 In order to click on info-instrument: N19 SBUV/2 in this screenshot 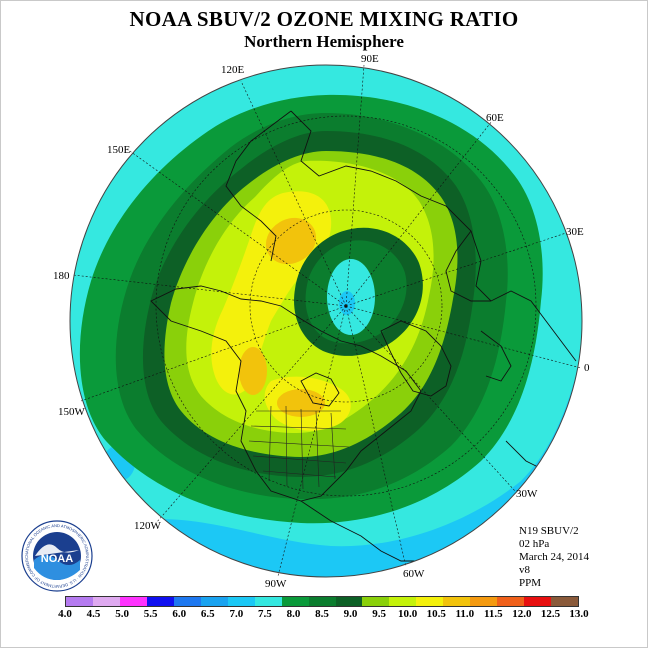, I will do `click(549, 531)`.